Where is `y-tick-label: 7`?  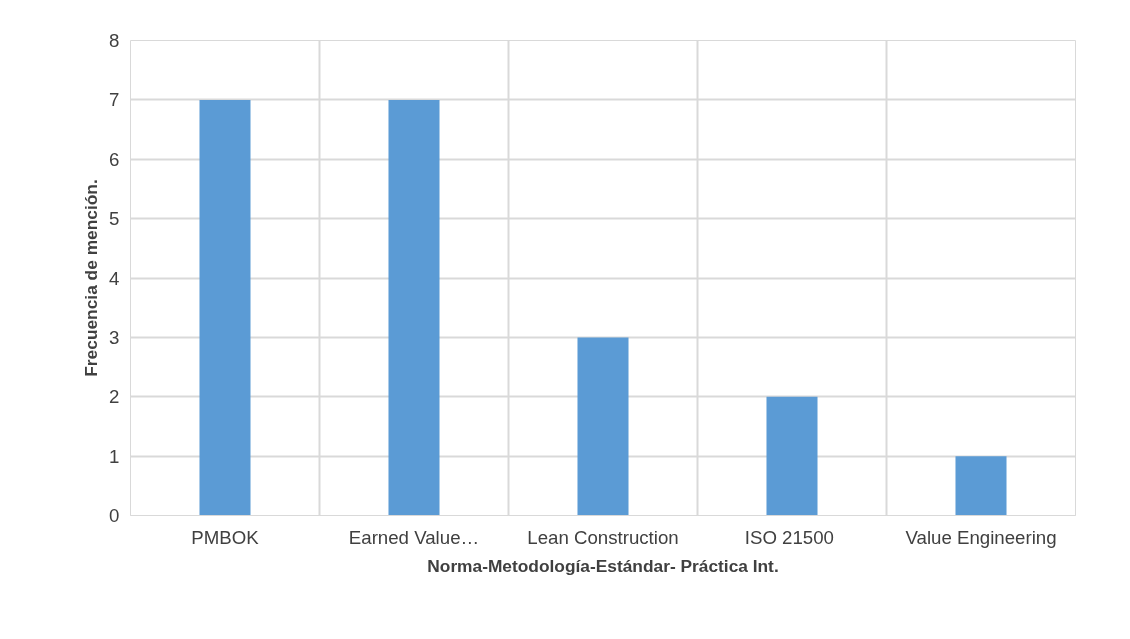
y-tick-label: 7 is located at coordinates (114, 100).